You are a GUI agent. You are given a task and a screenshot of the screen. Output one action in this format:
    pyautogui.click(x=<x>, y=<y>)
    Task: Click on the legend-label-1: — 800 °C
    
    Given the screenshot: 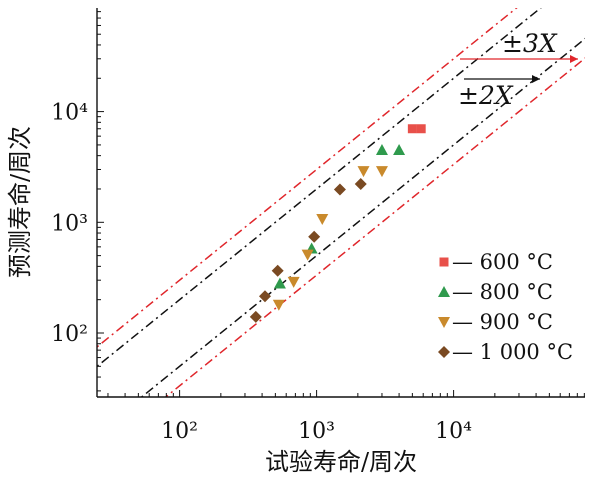 What is the action you would take?
    pyautogui.click(x=502, y=292)
    